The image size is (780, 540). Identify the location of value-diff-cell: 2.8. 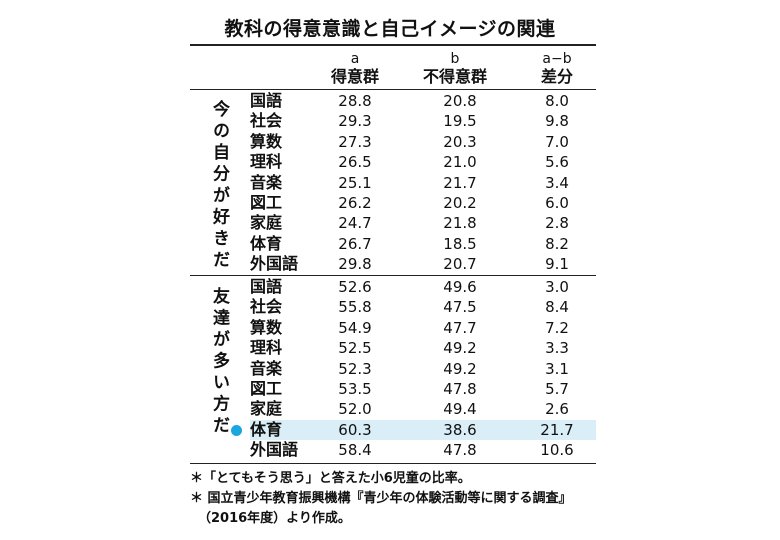
(557, 223).